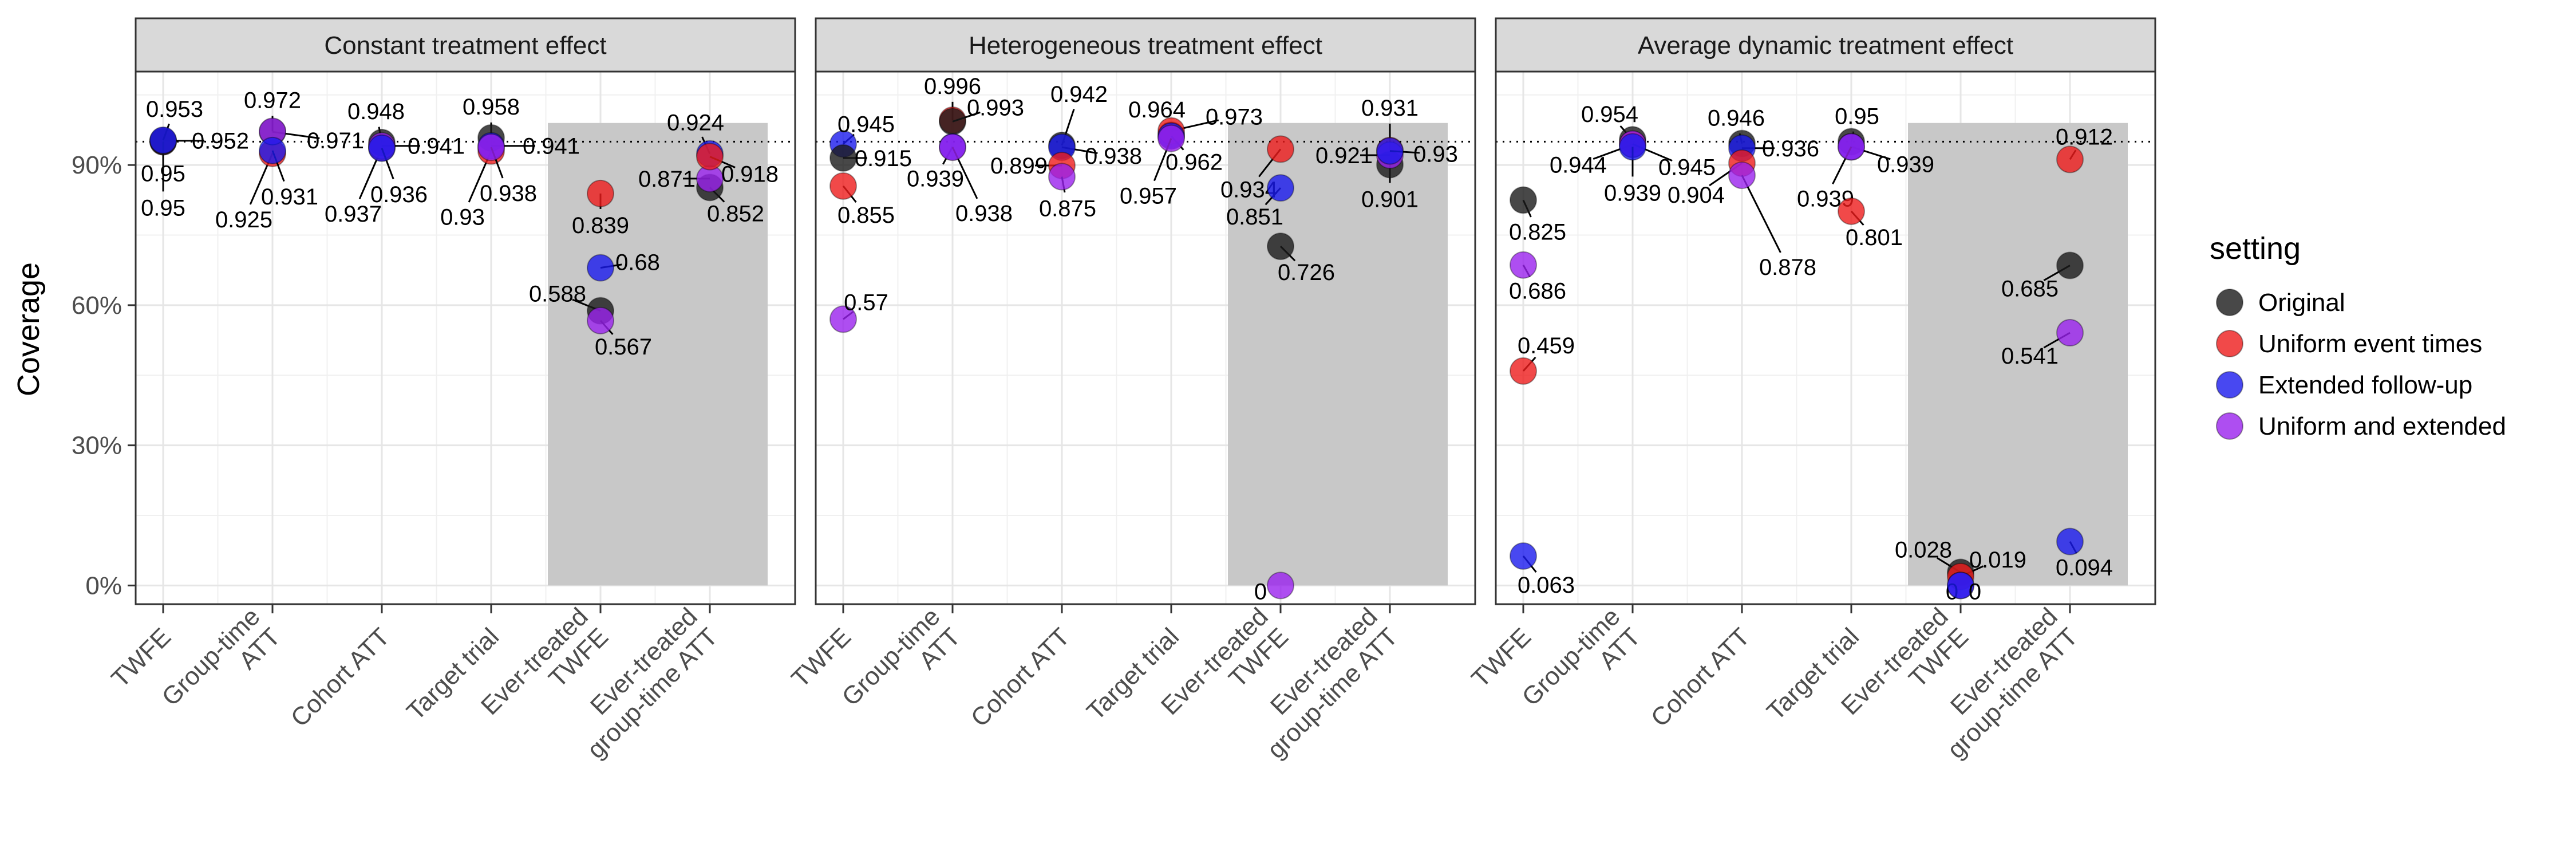  I want to click on y-tick-label: 30%, so click(97, 446).